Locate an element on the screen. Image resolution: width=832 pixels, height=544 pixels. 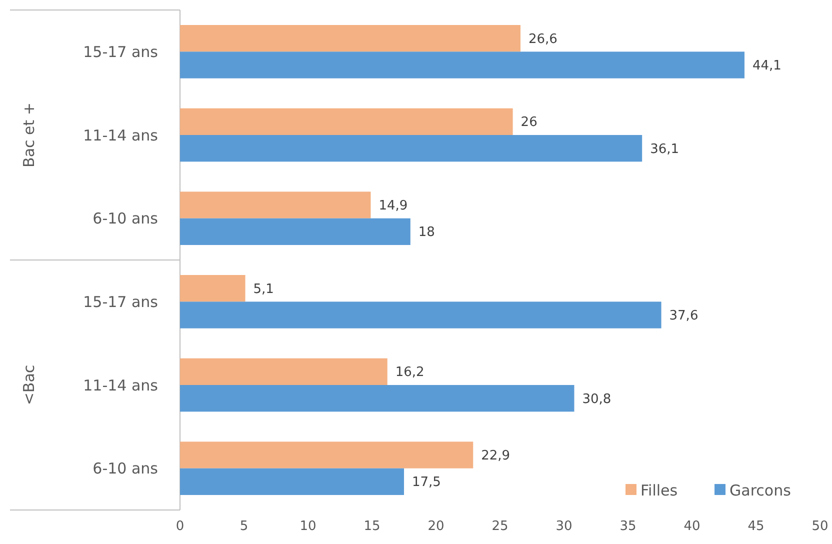
x-tick-label: 10 is located at coordinates (308, 526).